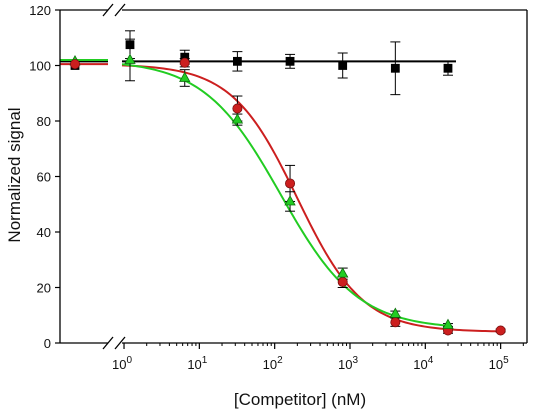 Image resolution: width=548 pixels, height=415 pixels. What do you see at coordinates (129, 360) in the screenshot?
I see `x-tick-exponent: 0` at bounding box center [129, 360].